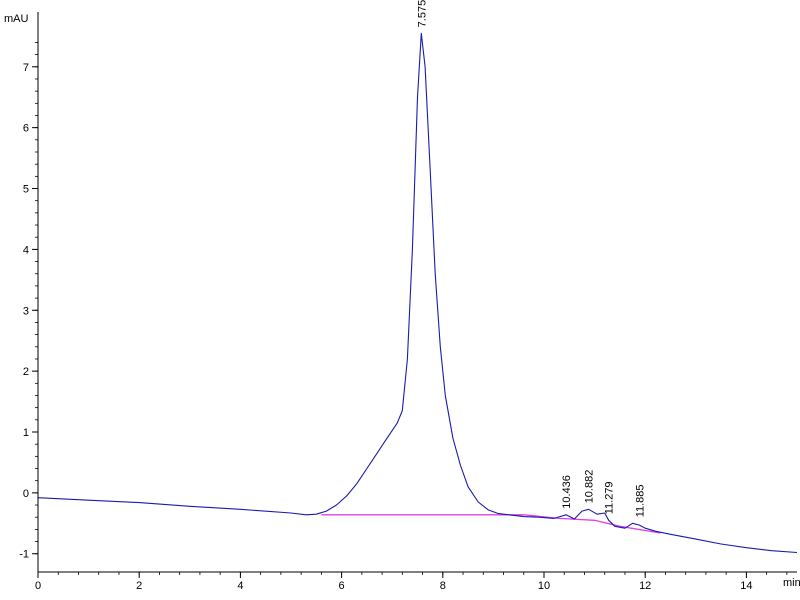  Describe the element at coordinates (342, 586) in the screenshot. I see `x-tick-label: 6` at that location.